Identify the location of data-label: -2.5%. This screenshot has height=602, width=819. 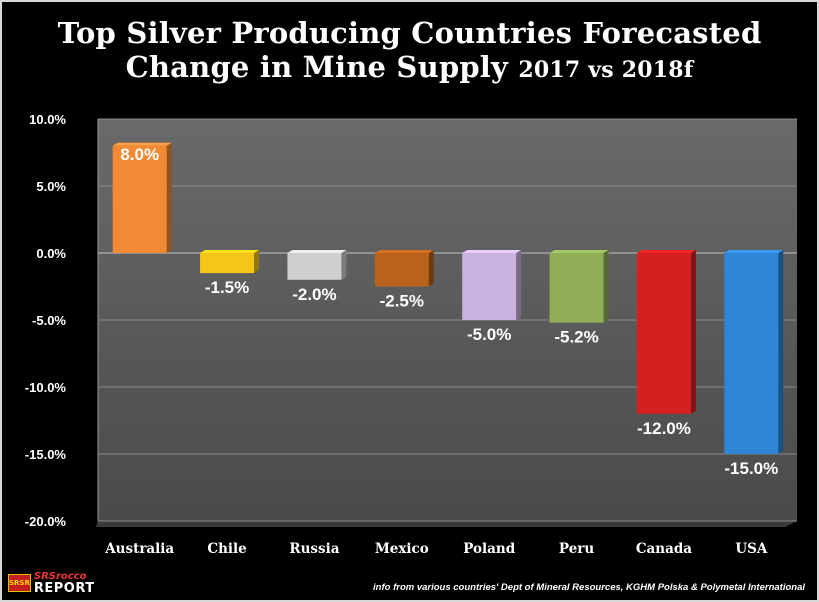
(402, 301).